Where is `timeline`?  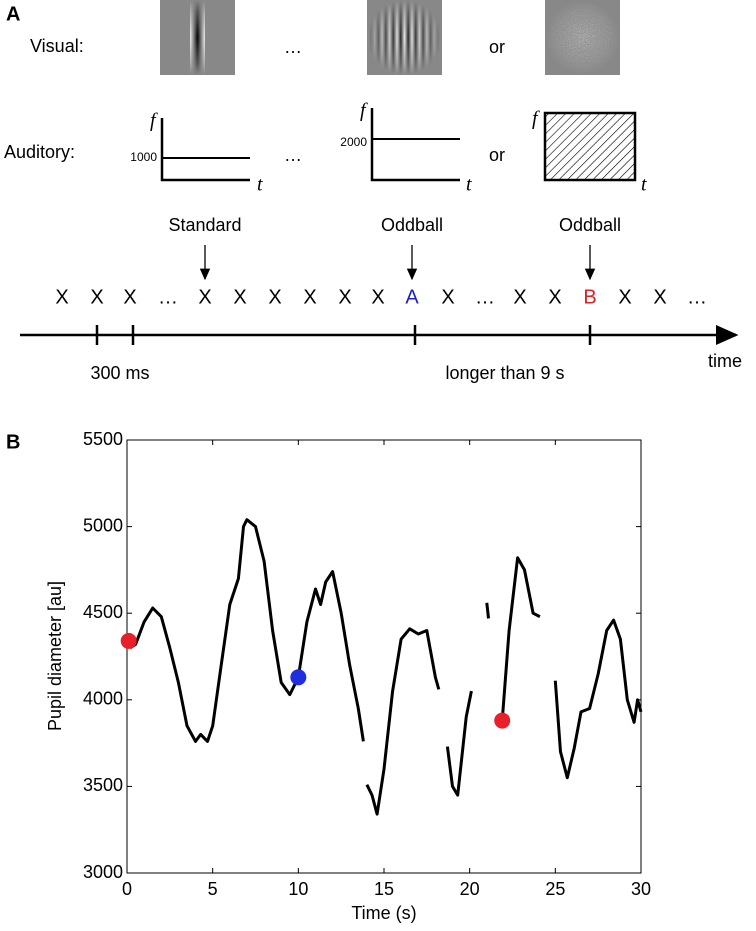 timeline is located at coordinates (379, 295).